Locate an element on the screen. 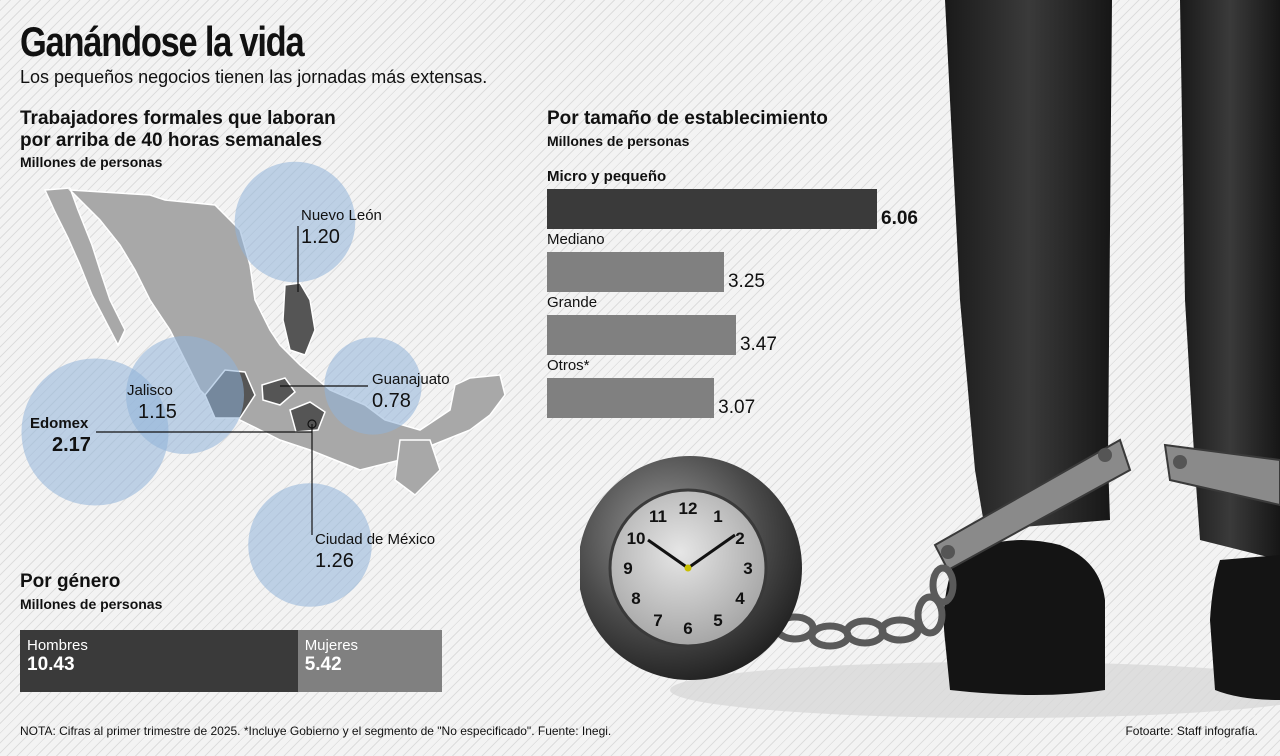 Image resolution: width=1280 pixels, height=756 pixels. size-value-label-micro-y-pequeno: 6.06 is located at coordinates (899, 218).